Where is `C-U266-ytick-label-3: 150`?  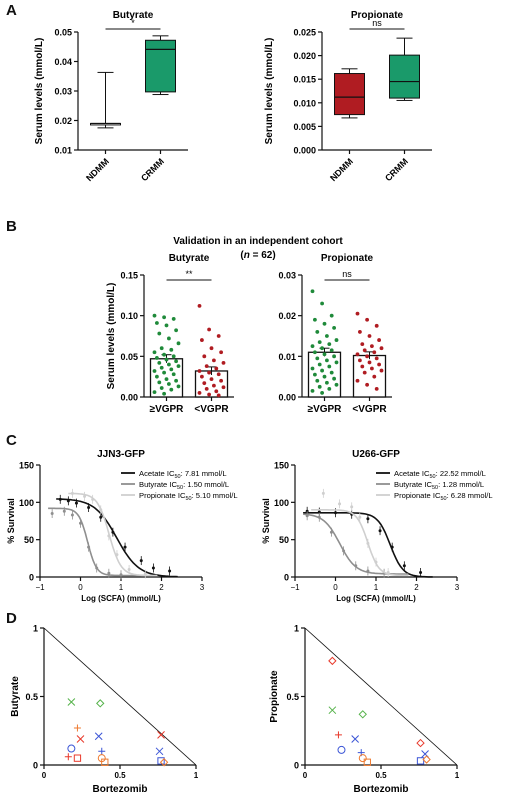 C-U266-ytick-label-3: 150 is located at coordinates (281, 466).